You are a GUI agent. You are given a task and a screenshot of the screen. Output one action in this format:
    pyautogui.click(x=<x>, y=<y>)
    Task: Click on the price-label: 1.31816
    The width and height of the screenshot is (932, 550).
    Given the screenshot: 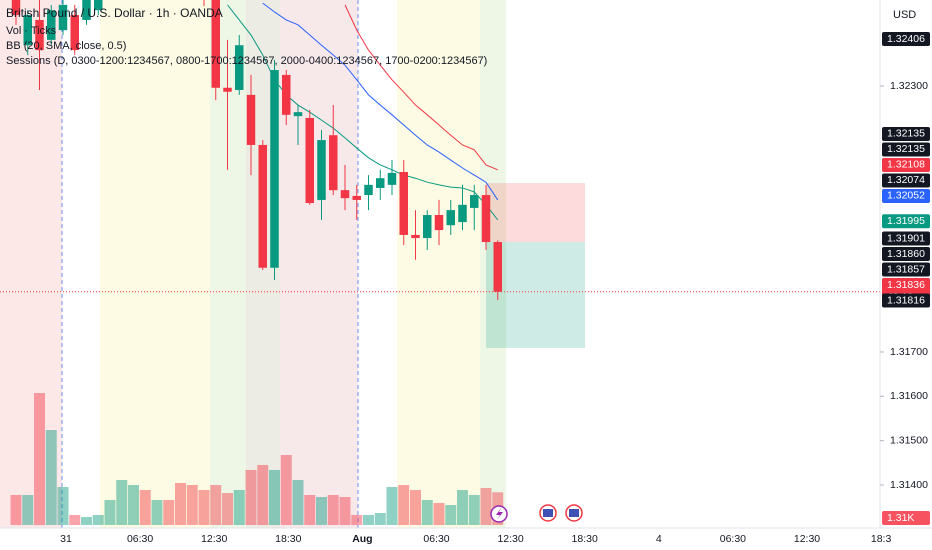 What is the action you would take?
    pyautogui.click(x=906, y=300)
    